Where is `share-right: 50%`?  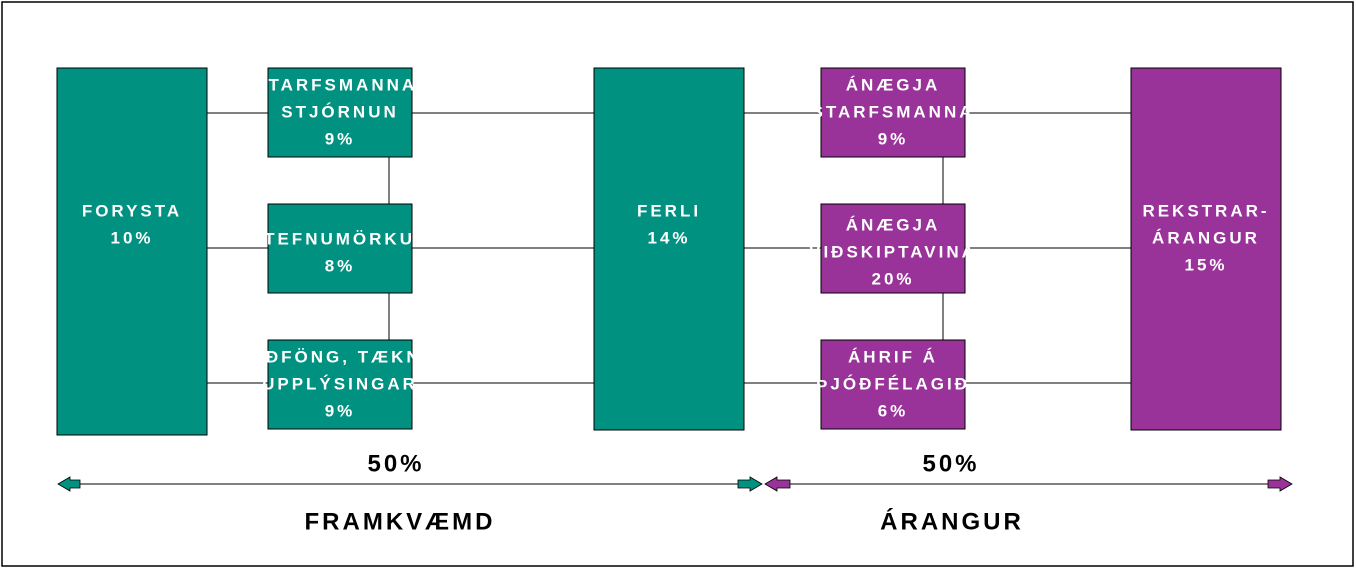 share-right: 50% is located at coordinates (950, 463).